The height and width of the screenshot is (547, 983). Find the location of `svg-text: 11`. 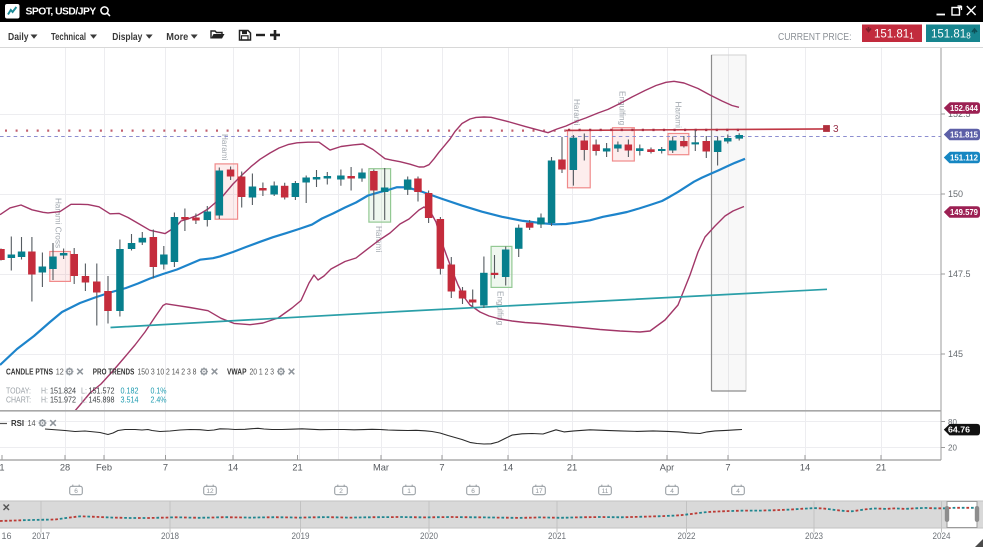

svg-text: 11 is located at coordinates (605, 491).